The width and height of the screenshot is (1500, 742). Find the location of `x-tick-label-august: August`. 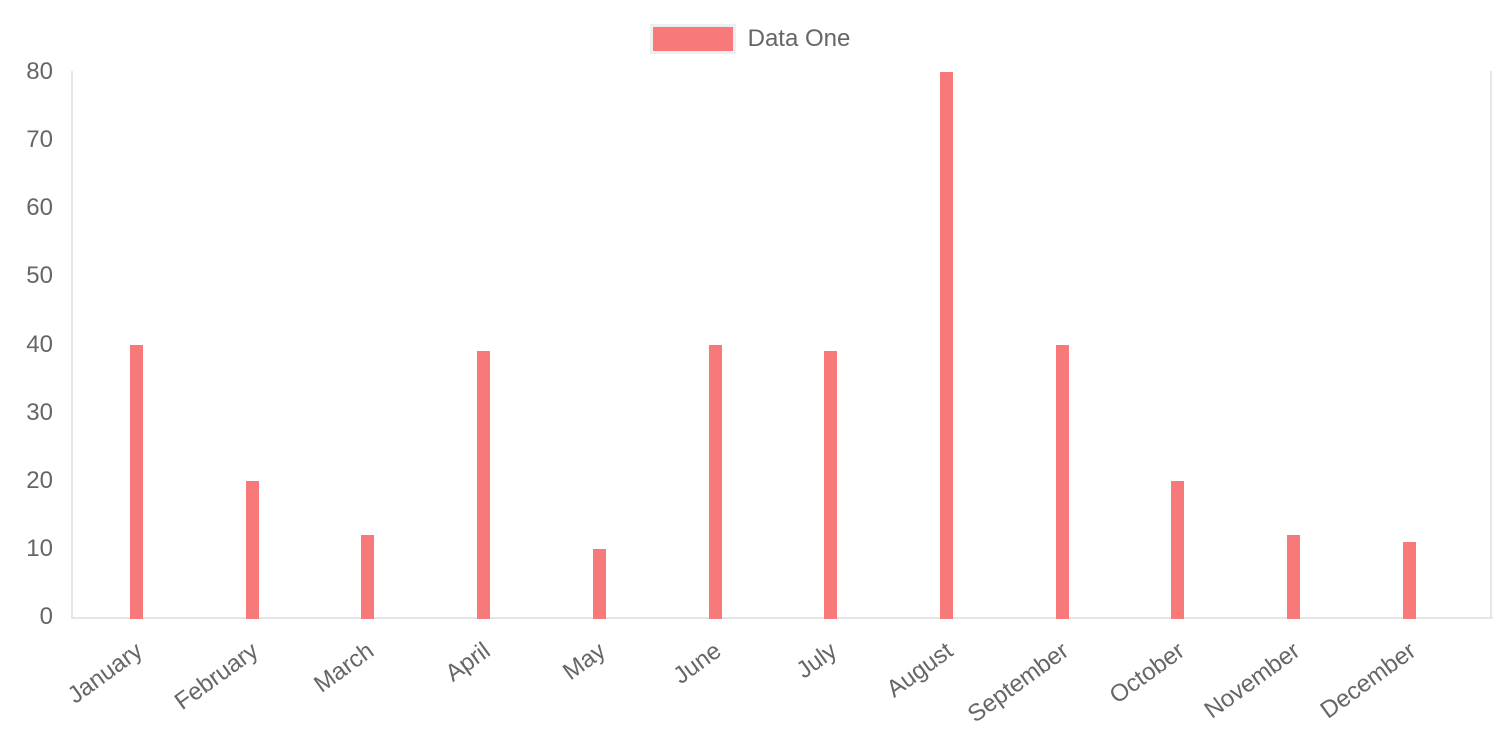

x-tick-label-august: August is located at coordinates (919, 670).